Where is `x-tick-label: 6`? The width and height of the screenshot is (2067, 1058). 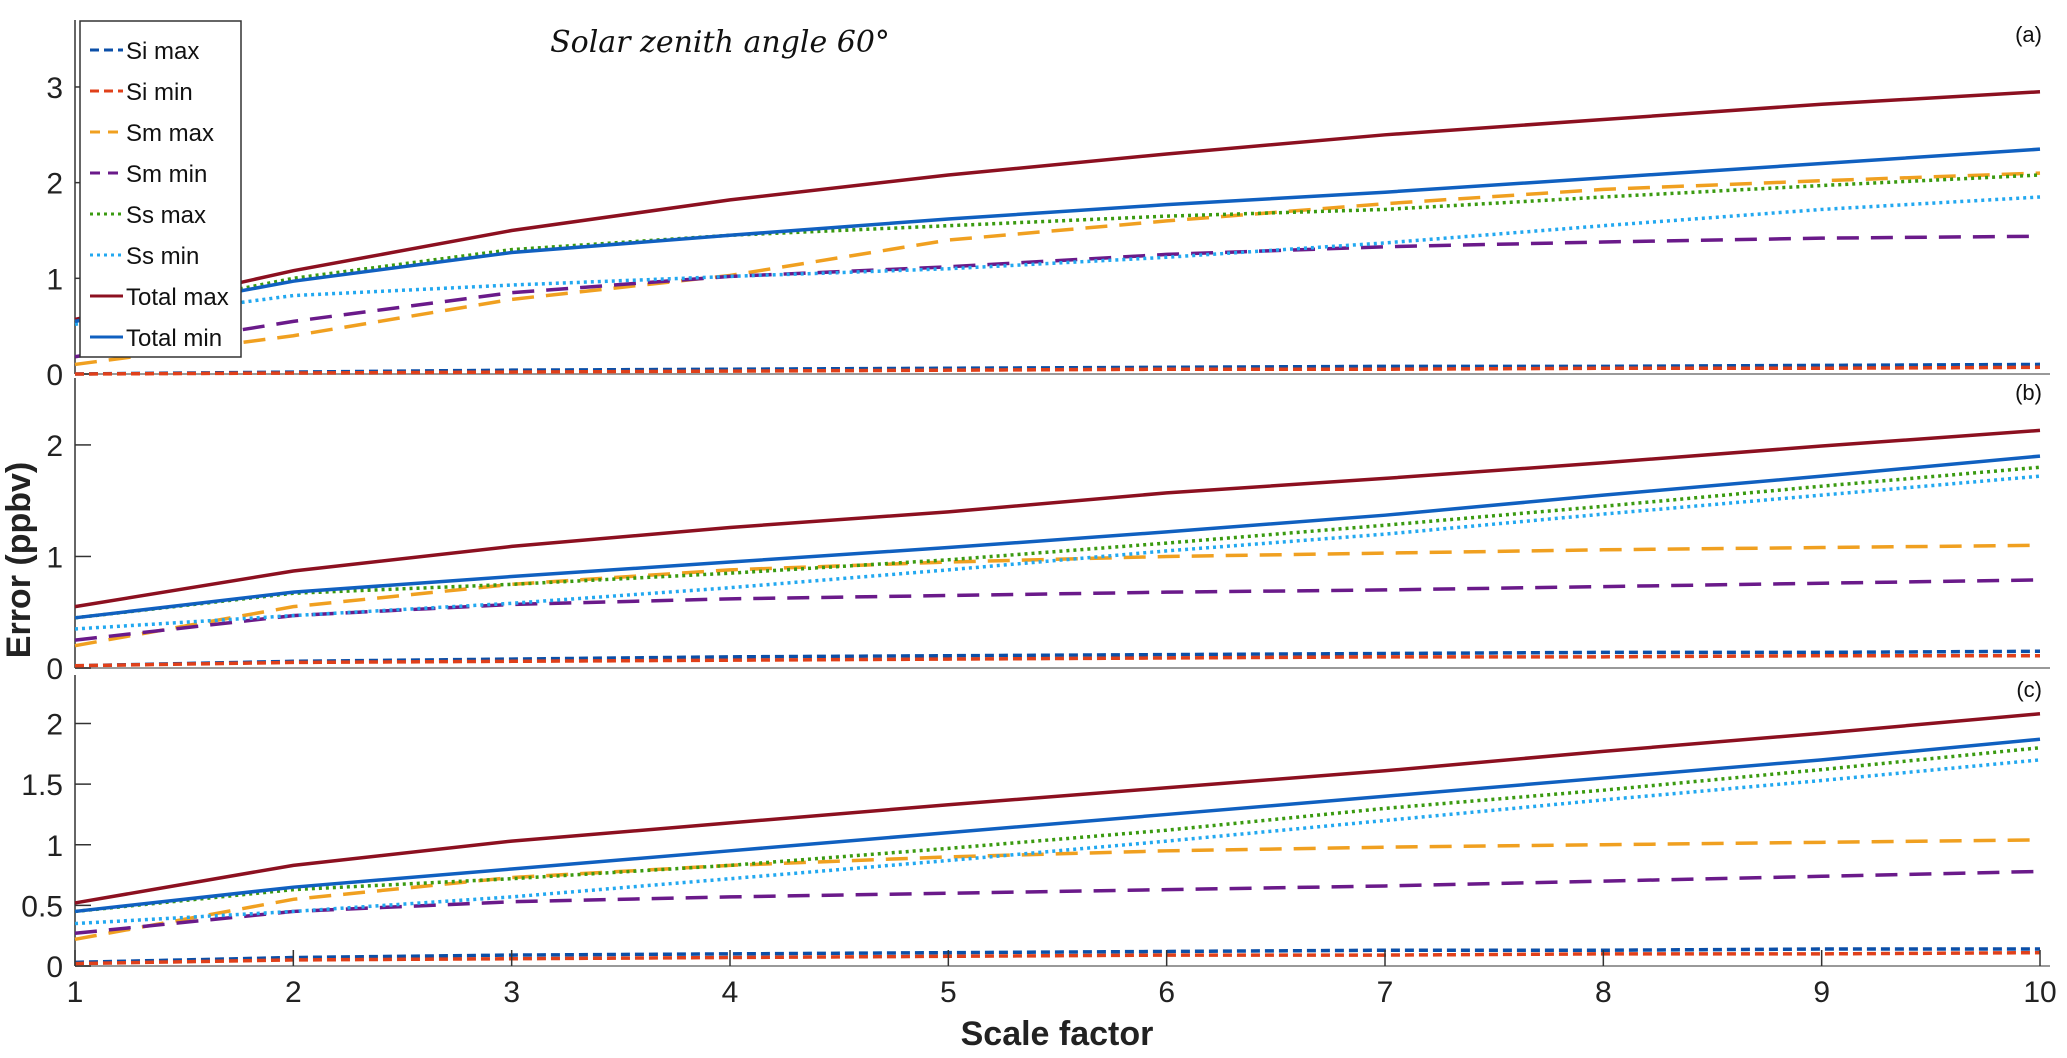
x-tick-label: 6 is located at coordinates (1166, 992).